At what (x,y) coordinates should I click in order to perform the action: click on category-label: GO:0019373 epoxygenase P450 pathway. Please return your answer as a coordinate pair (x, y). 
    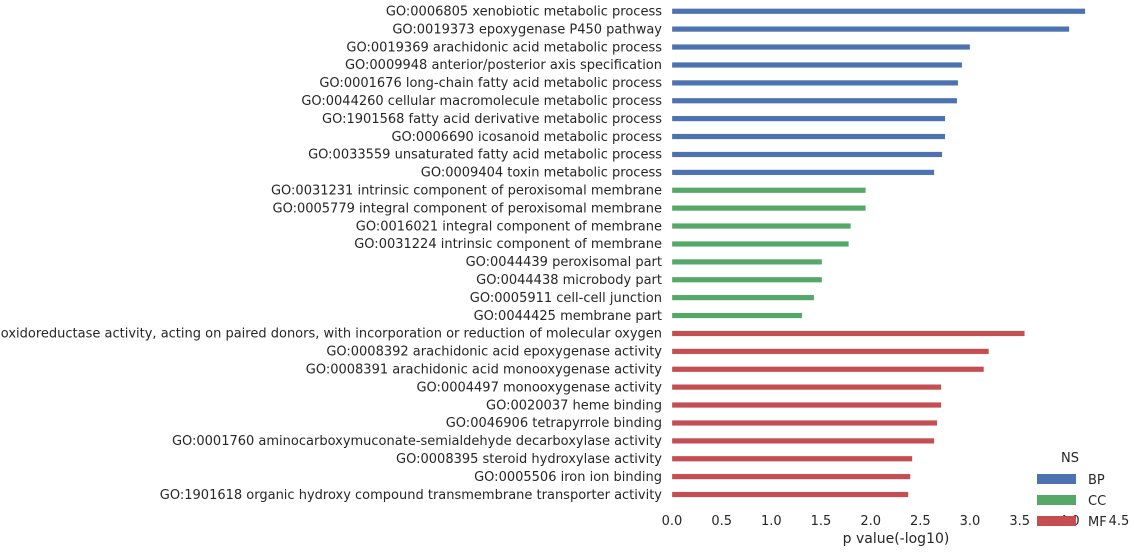
    Looking at the image, I should click on (527, 29).